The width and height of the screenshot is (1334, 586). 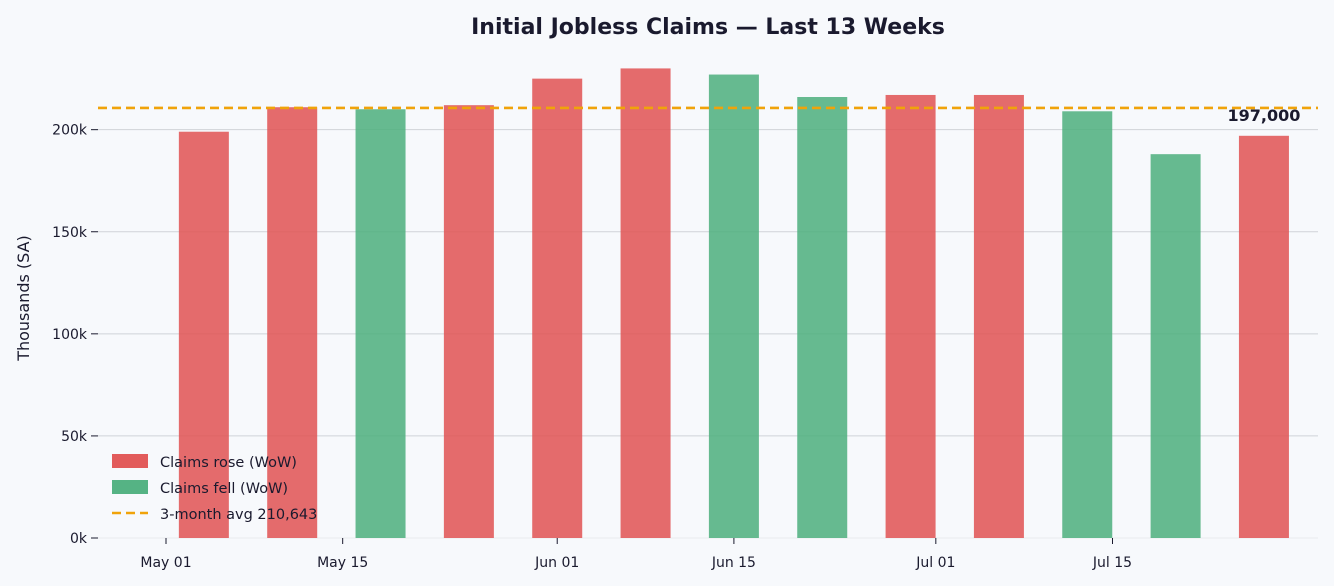 I want to click on y-tick-label: 0k, so click(x=79, y=539).